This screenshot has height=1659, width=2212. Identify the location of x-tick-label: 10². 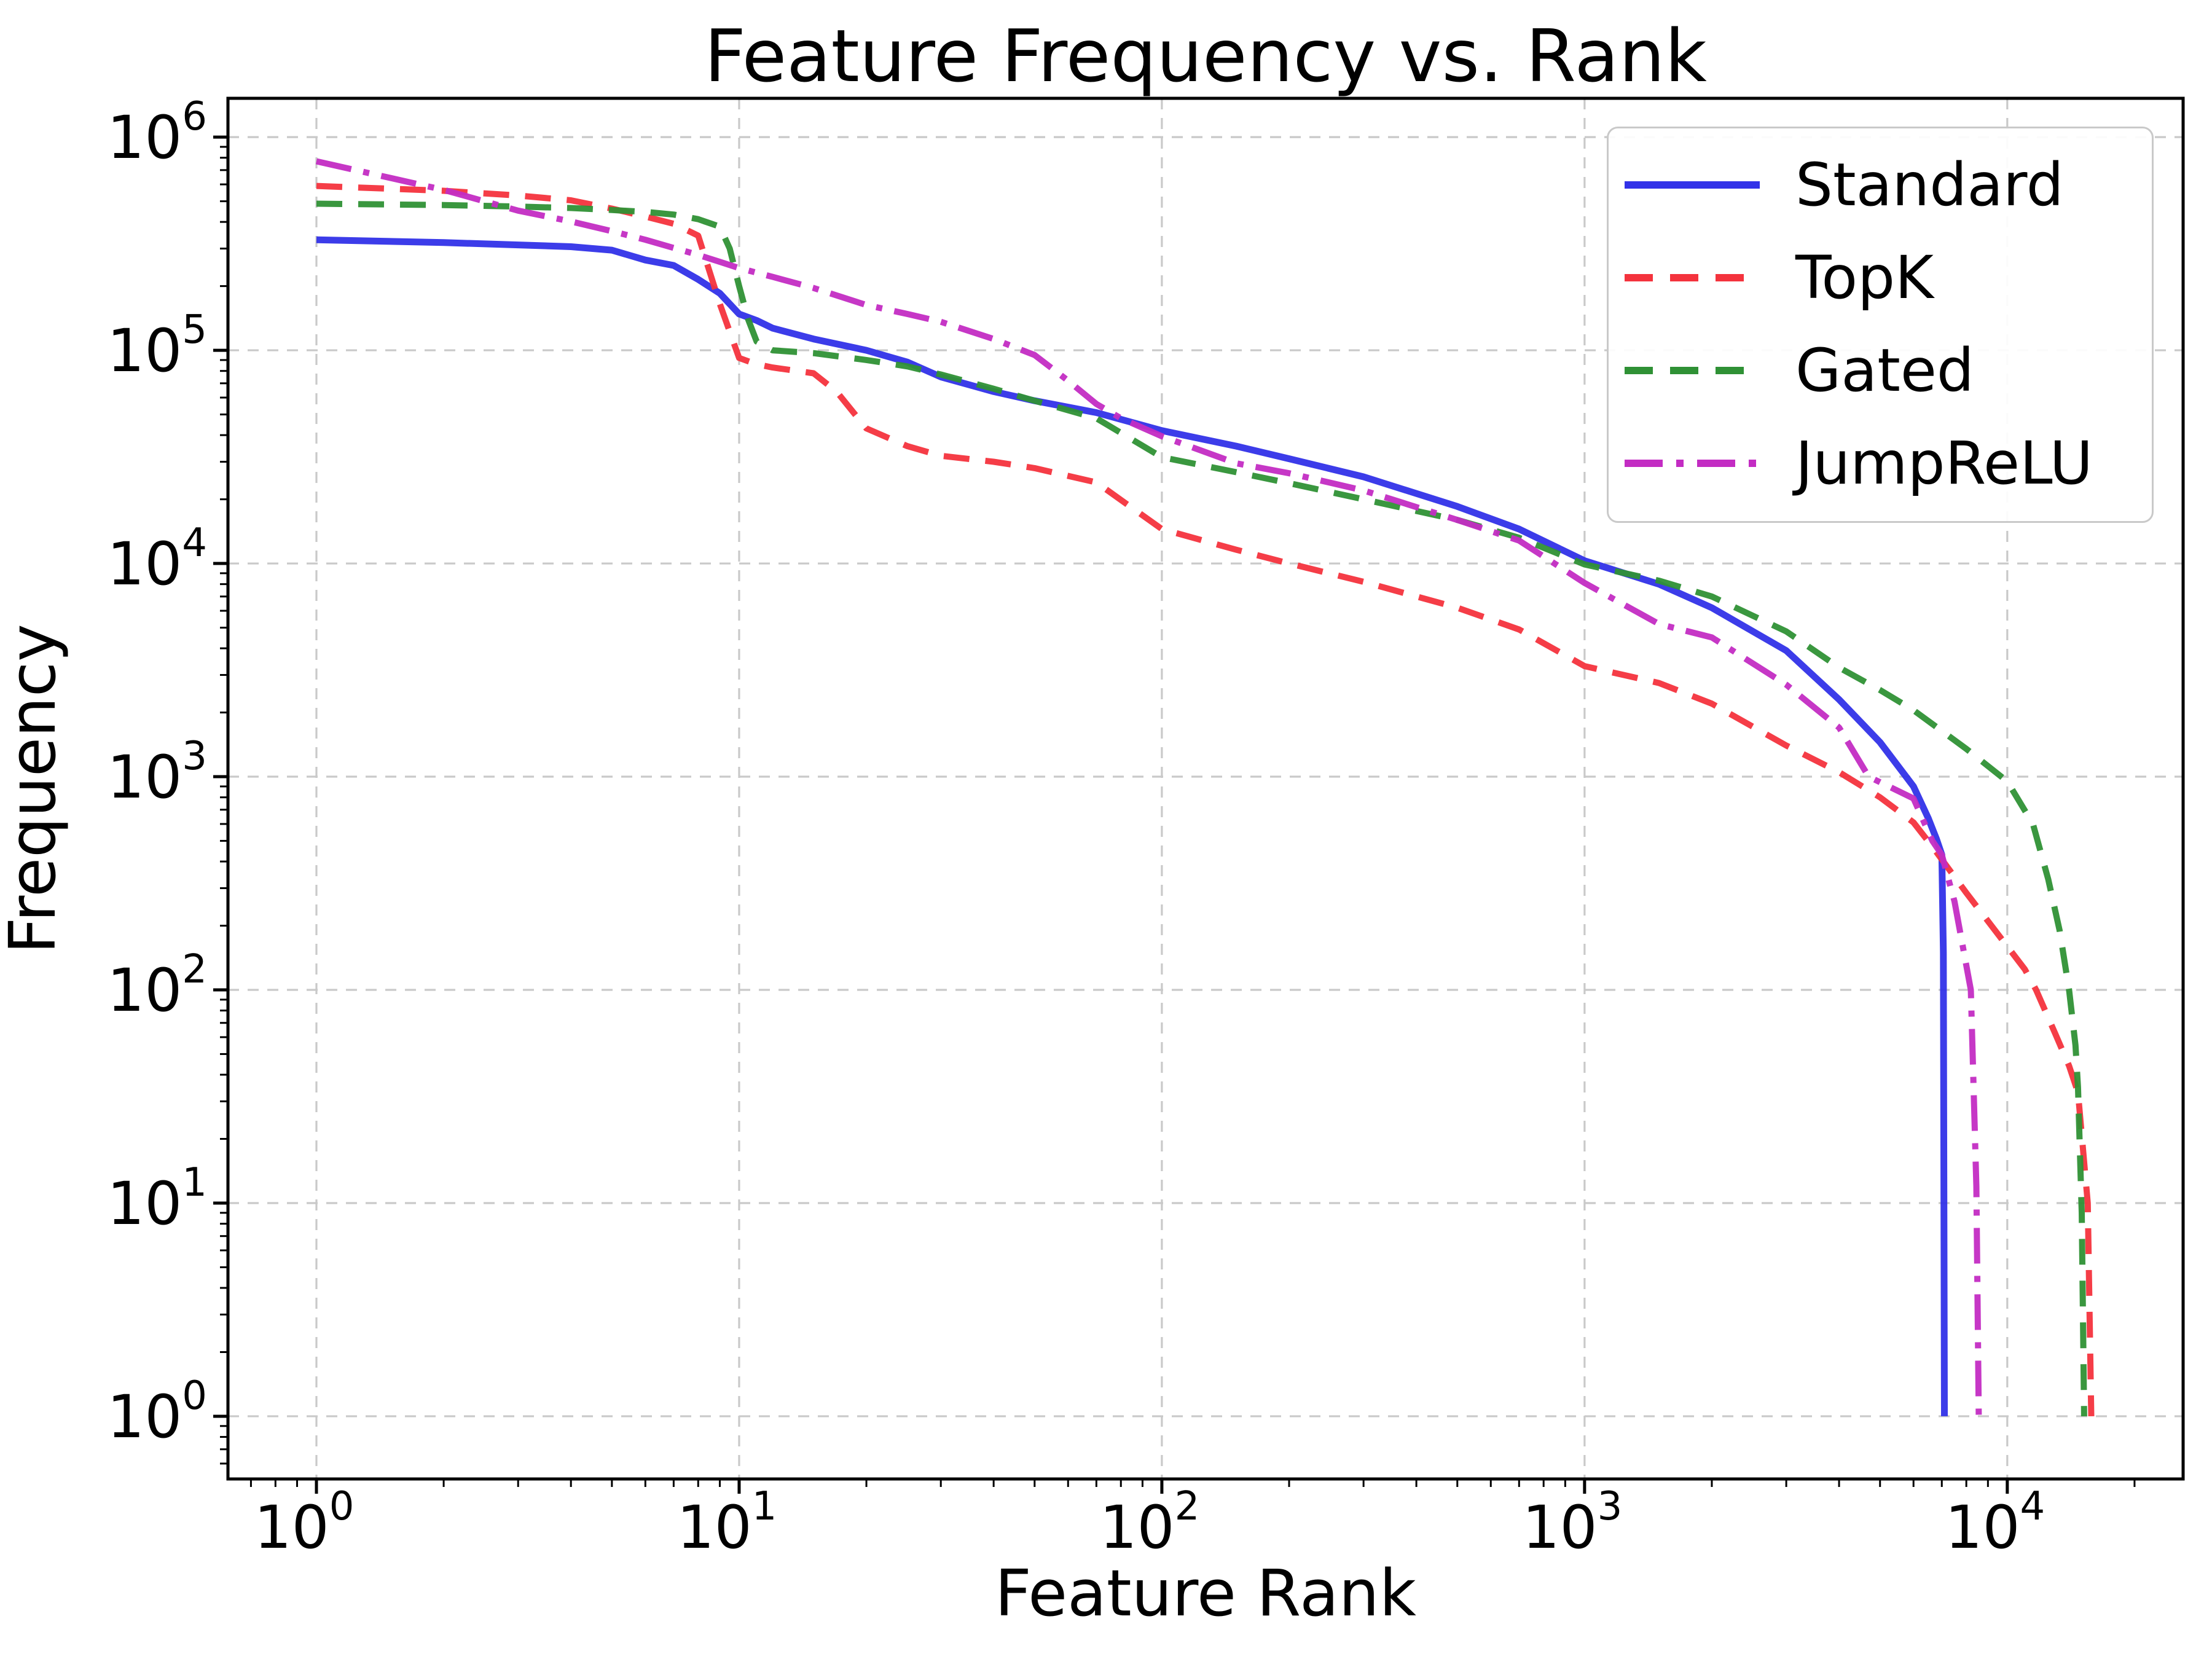
(1149, 1523).